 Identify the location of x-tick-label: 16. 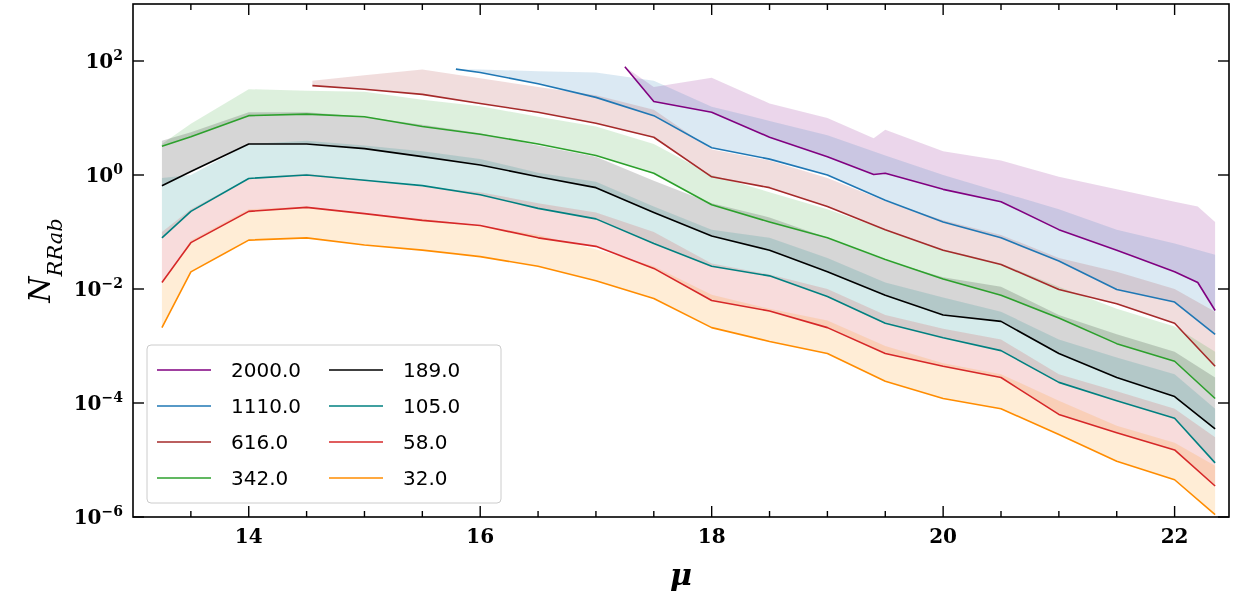
(480, 536).